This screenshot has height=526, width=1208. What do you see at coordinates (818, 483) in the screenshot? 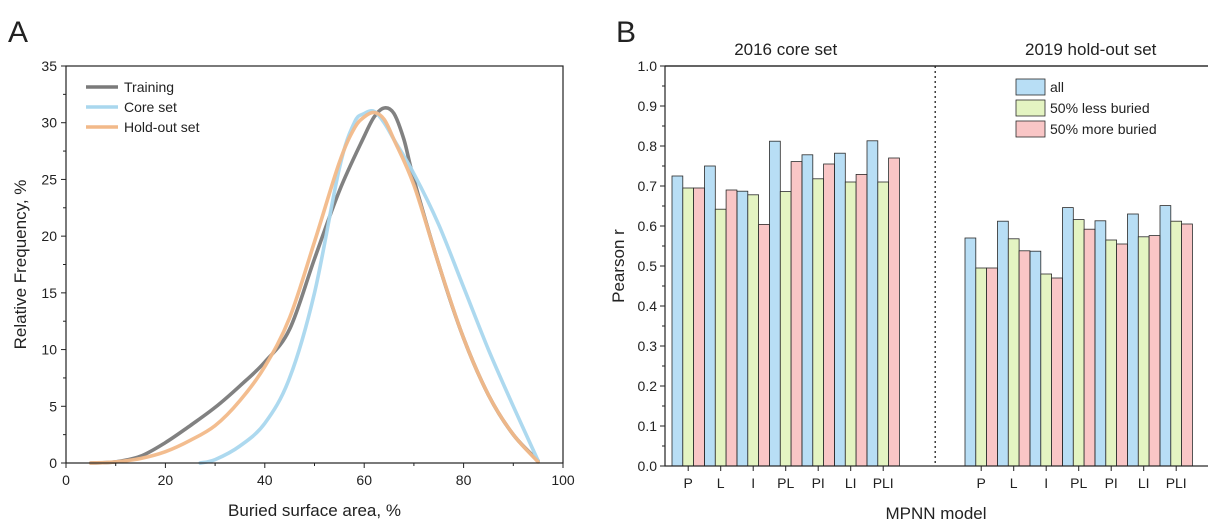
I see `panel-b-x-tick-label: PI` at bounding box center [818, 483].